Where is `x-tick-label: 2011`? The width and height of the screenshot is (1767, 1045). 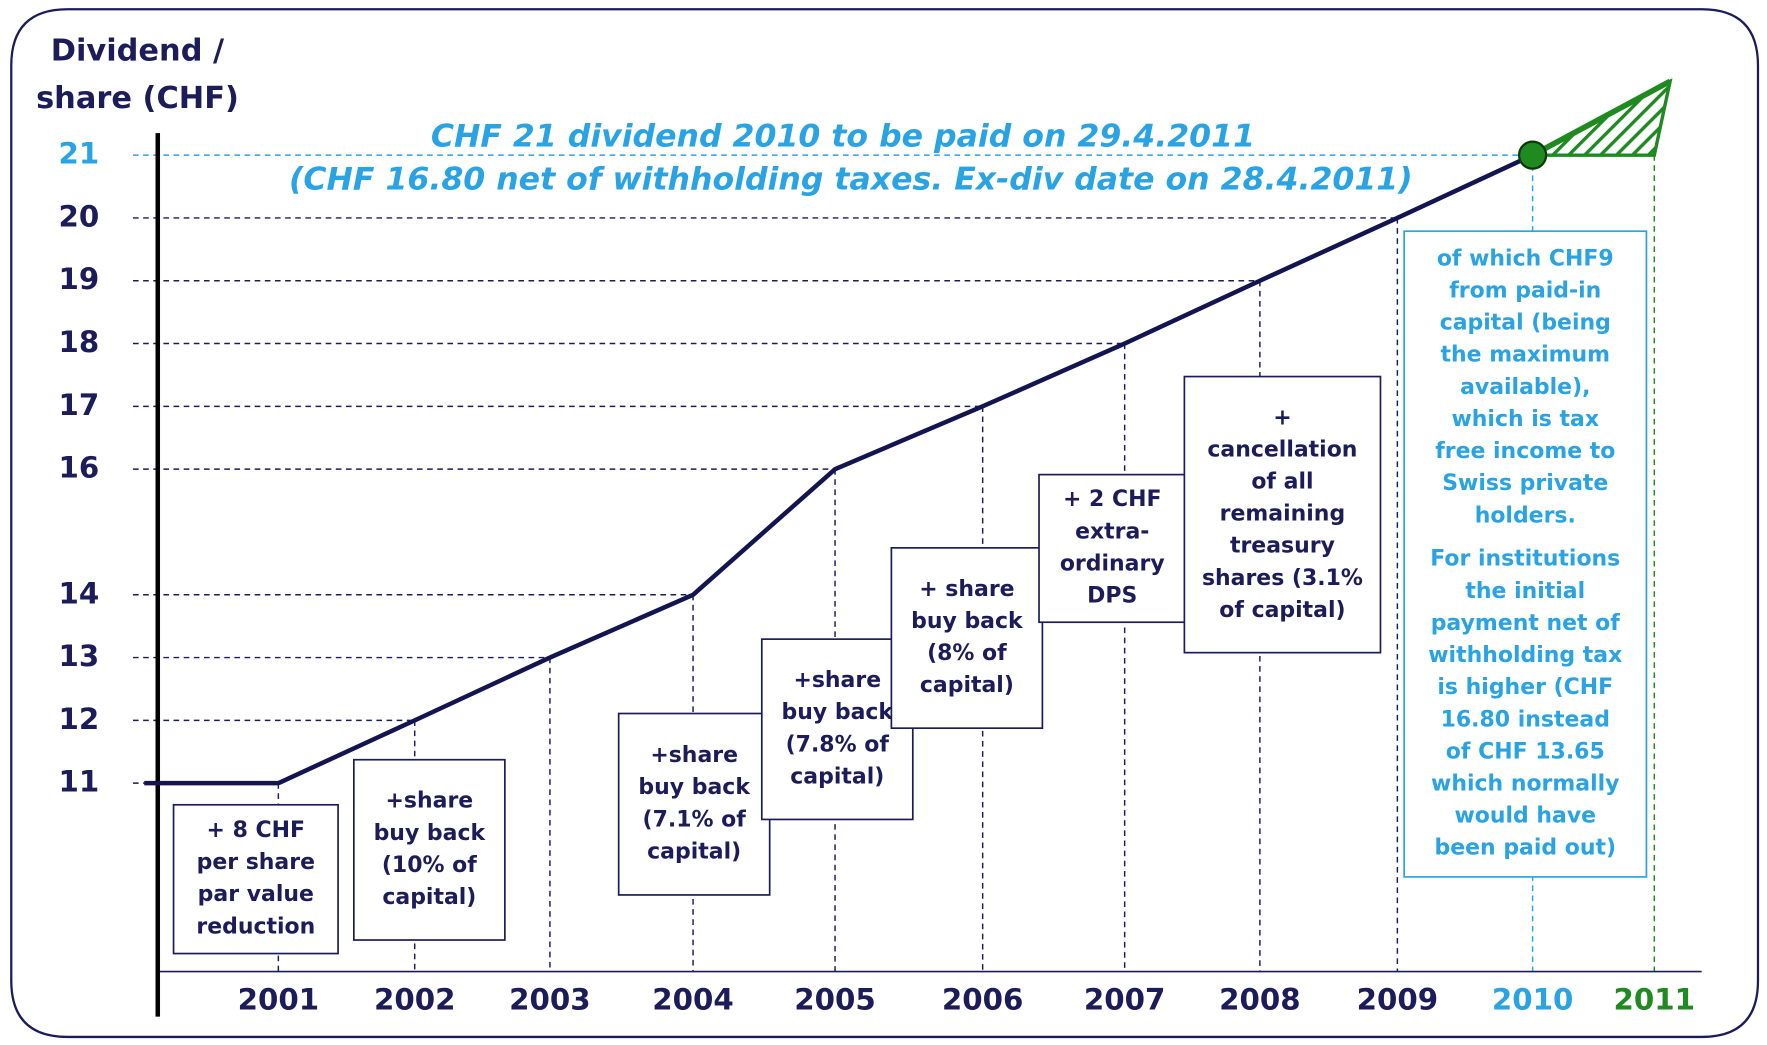 x-tick-label: 2011 is located at coordinates (1655, 999).